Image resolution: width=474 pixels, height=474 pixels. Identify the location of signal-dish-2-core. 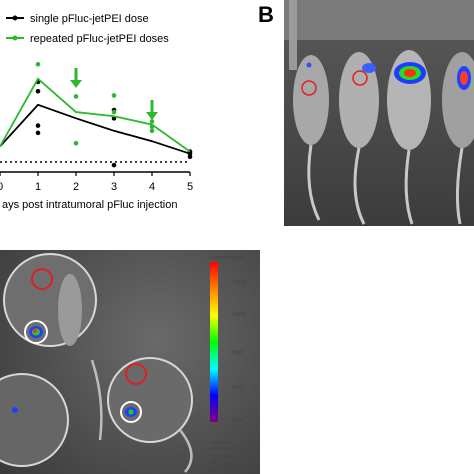
(131, 412).